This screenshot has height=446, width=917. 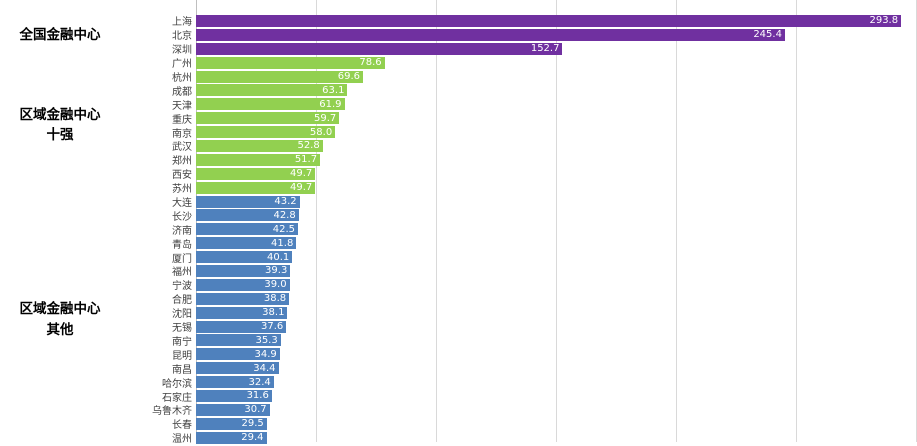 What do you see at coordinates (556, 270) in the screenshot?
I see `bar-track: 39.3` at bounding box center [556, 270].